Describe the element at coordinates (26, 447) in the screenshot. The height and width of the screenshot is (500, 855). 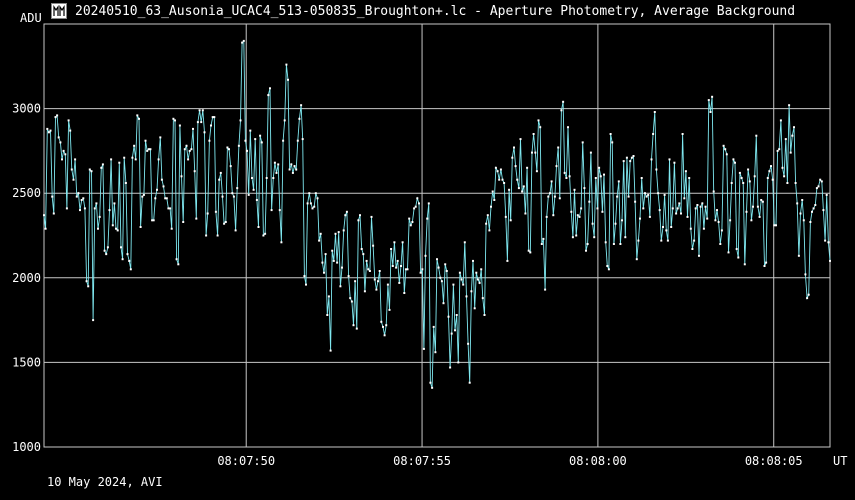
I see `y-tick-label: 1000` at that location.